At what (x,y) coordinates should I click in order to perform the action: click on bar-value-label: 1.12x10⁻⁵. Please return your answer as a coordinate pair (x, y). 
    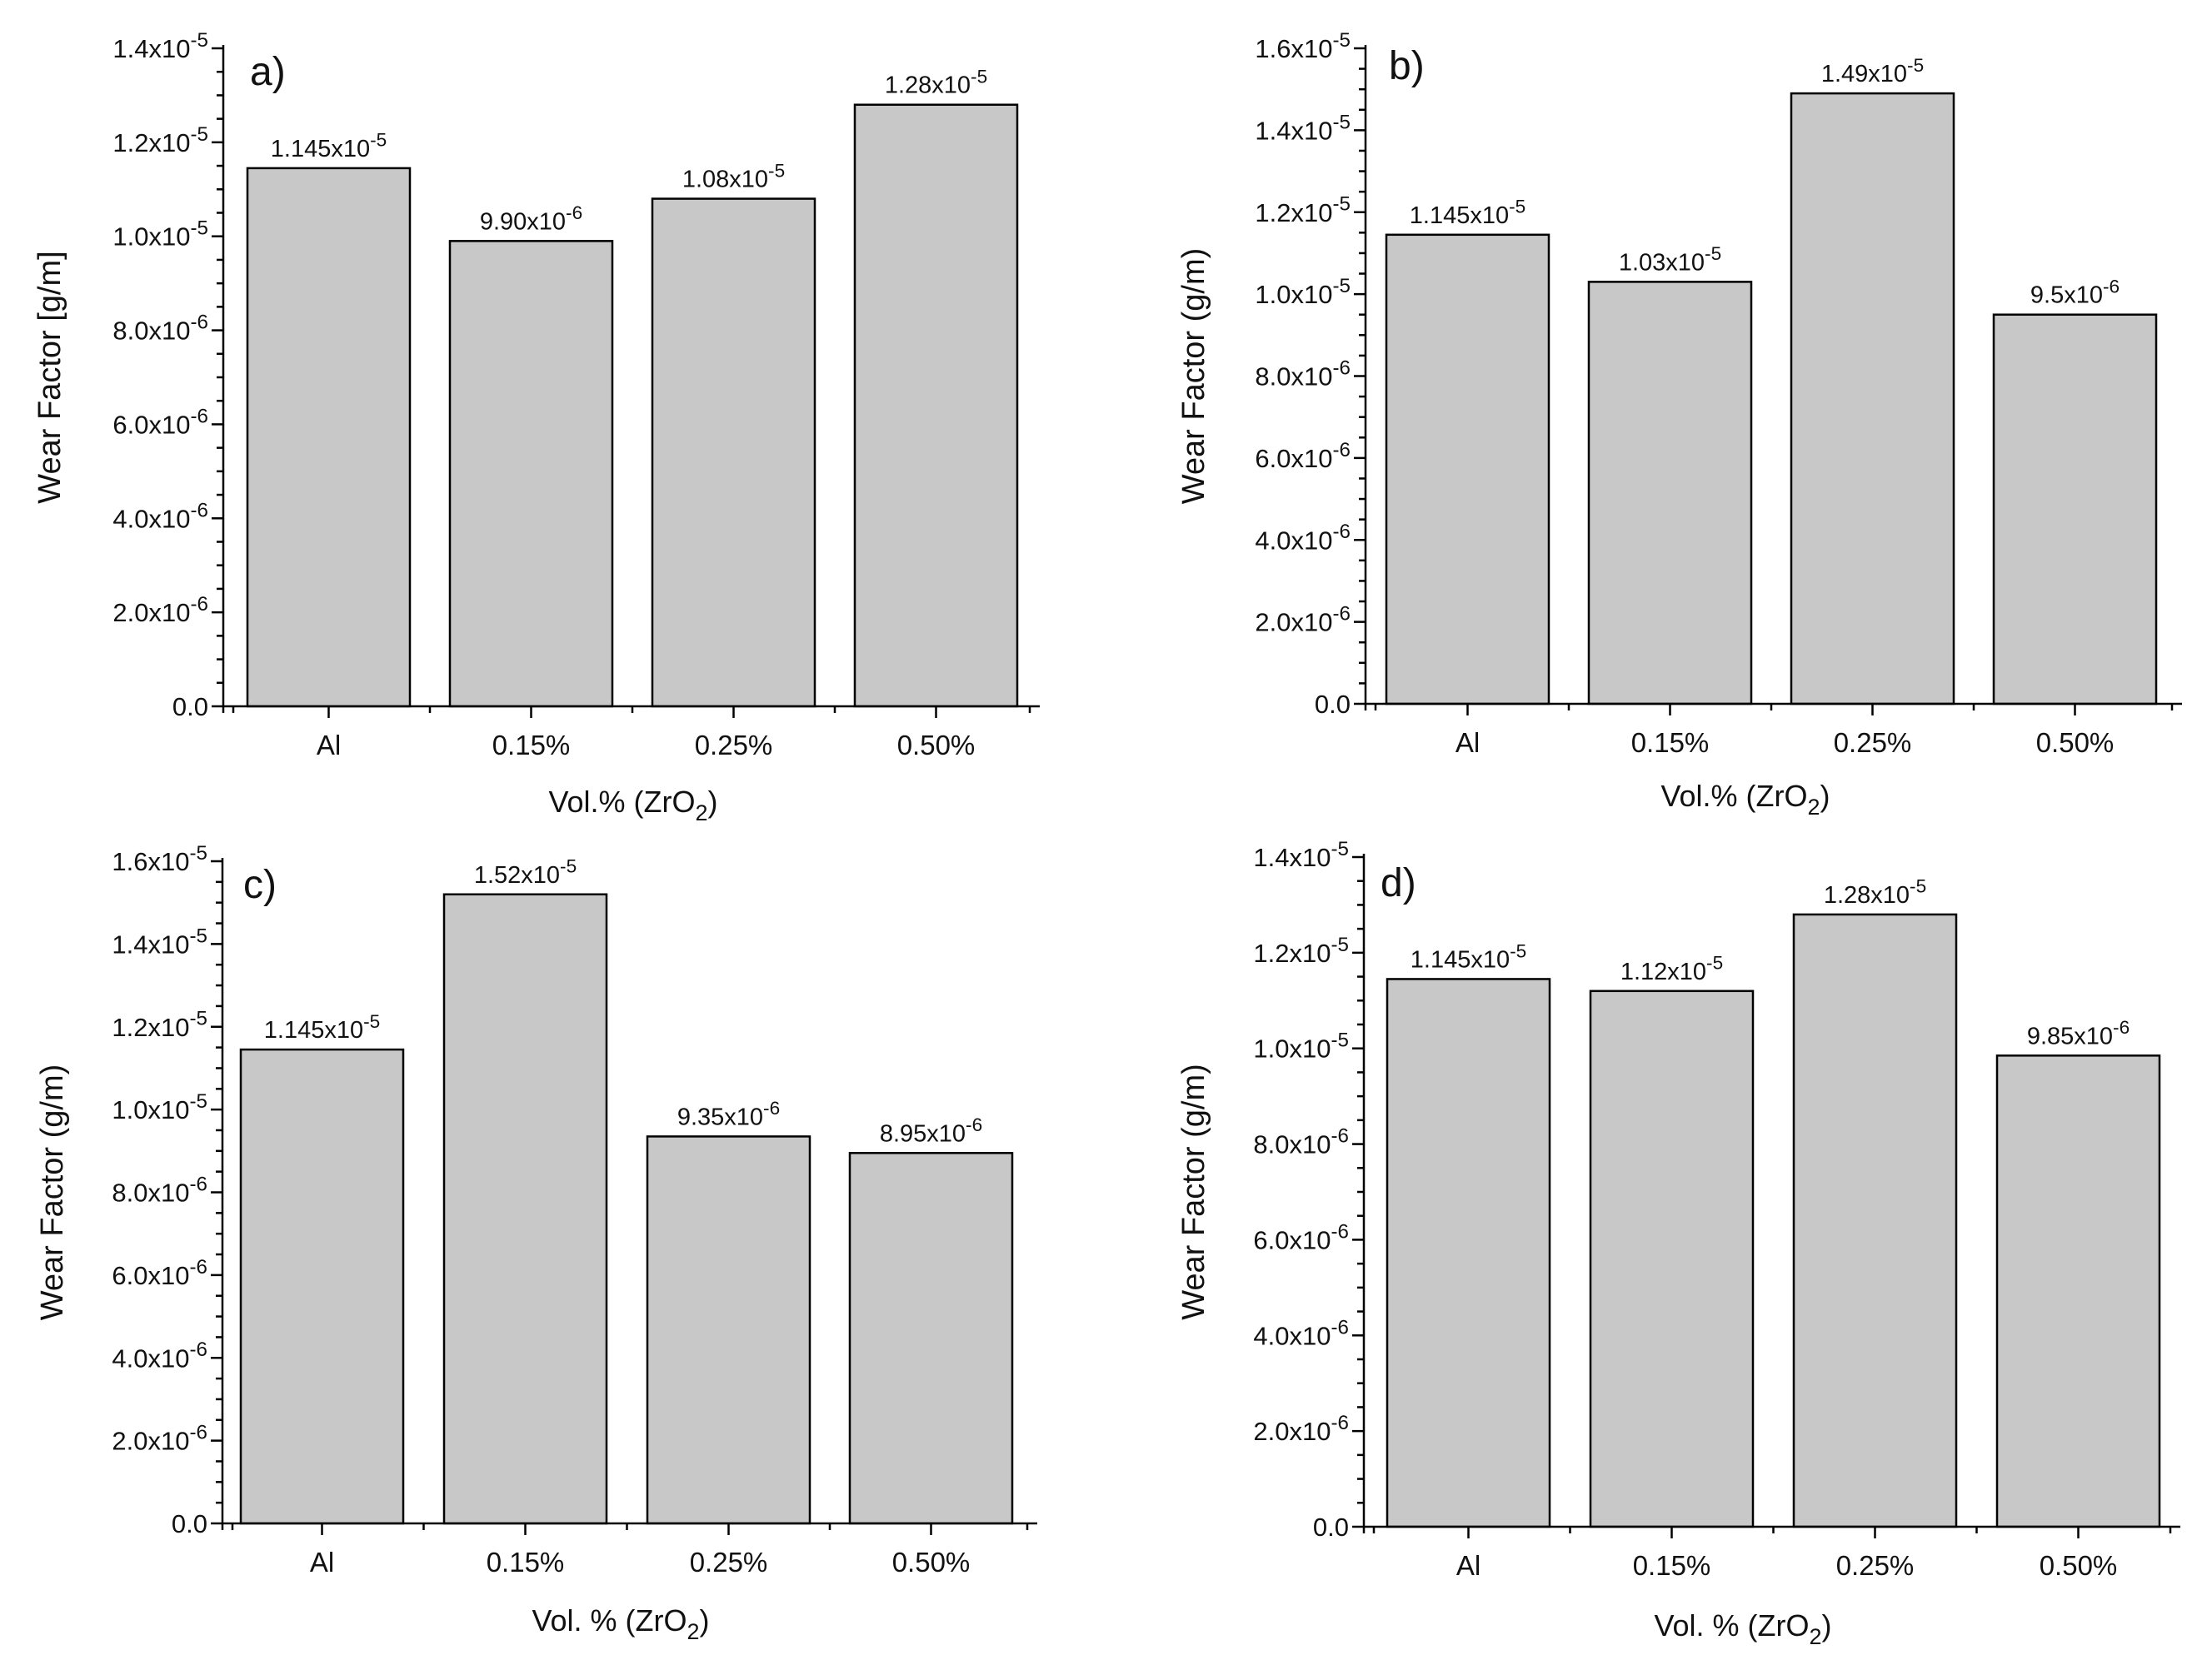
    Looking at the image, I should click on (1672, 969).